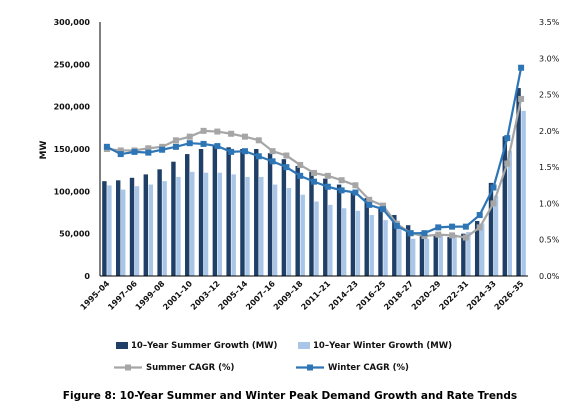 The width and height of the screenshot is (580, 408). Describe the element at coordinates (72, 64) in the screenshot. I see `left-y-tick-label: 250,000` at that location.